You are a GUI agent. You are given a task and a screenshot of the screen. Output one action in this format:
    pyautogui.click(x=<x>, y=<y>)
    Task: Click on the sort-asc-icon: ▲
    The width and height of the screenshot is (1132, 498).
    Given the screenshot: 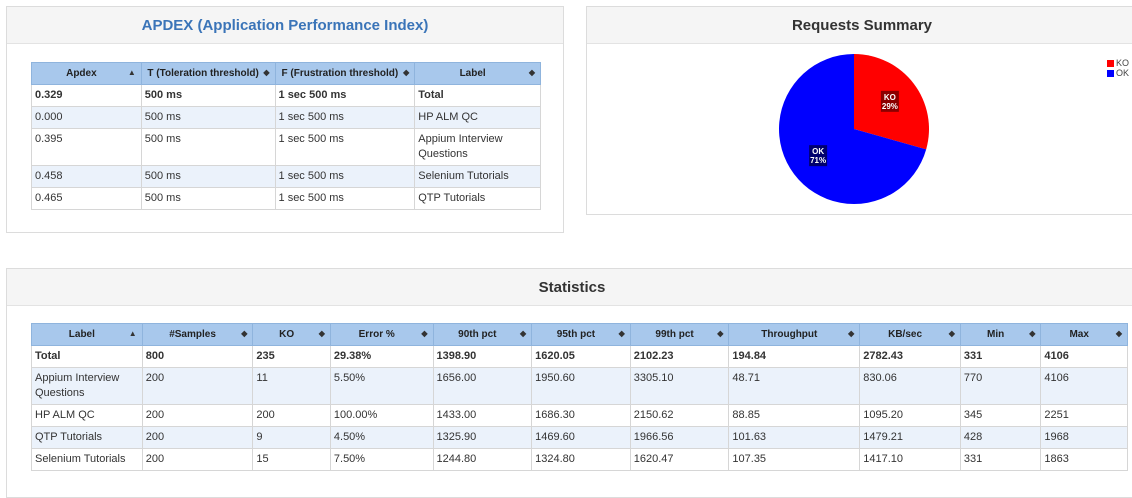 What is the action you would take?
    pyautogui.click(x=132, y=333)
    